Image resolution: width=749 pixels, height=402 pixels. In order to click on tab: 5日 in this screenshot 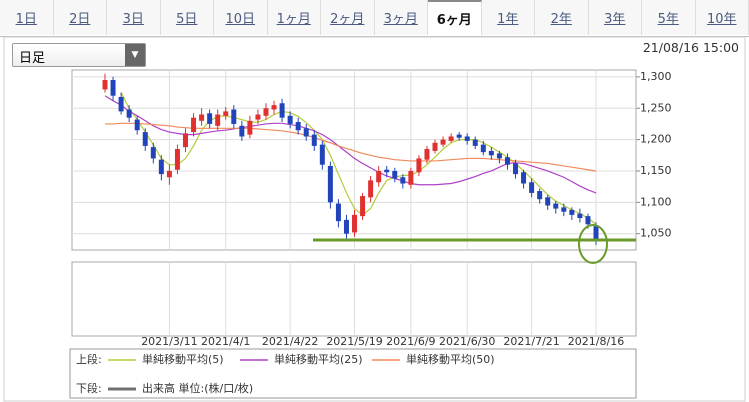, I will do `click(187, 17)`.